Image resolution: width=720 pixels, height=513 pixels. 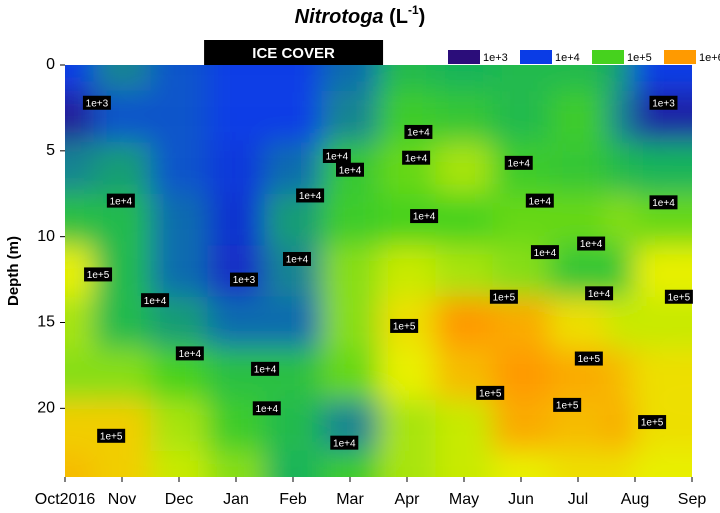 What do you see at coordinates (13, 271) in the screenshot?
I see `y-axis-label: Depth (m)` at bounding box center [13, 271].